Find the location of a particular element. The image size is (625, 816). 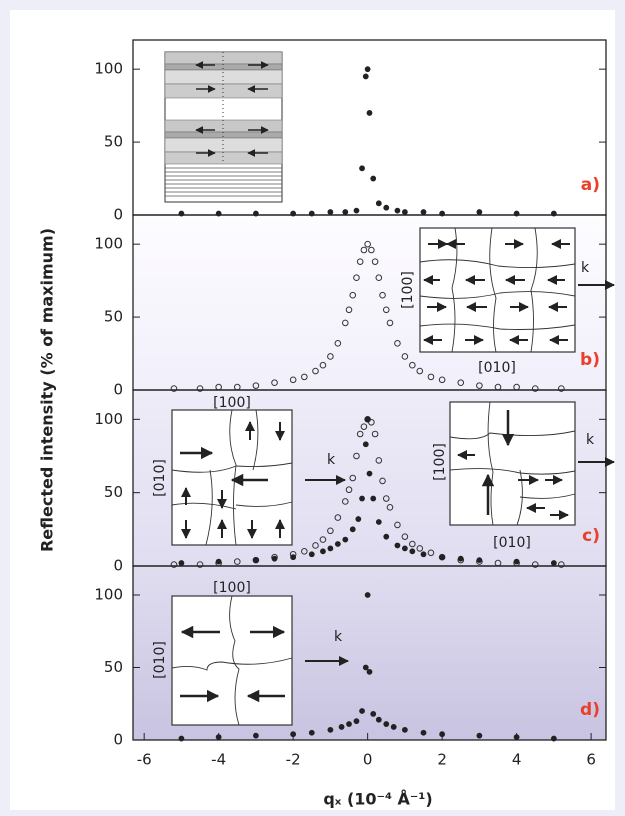

x-tick-label: 6 is located at coordinates (591, 760).